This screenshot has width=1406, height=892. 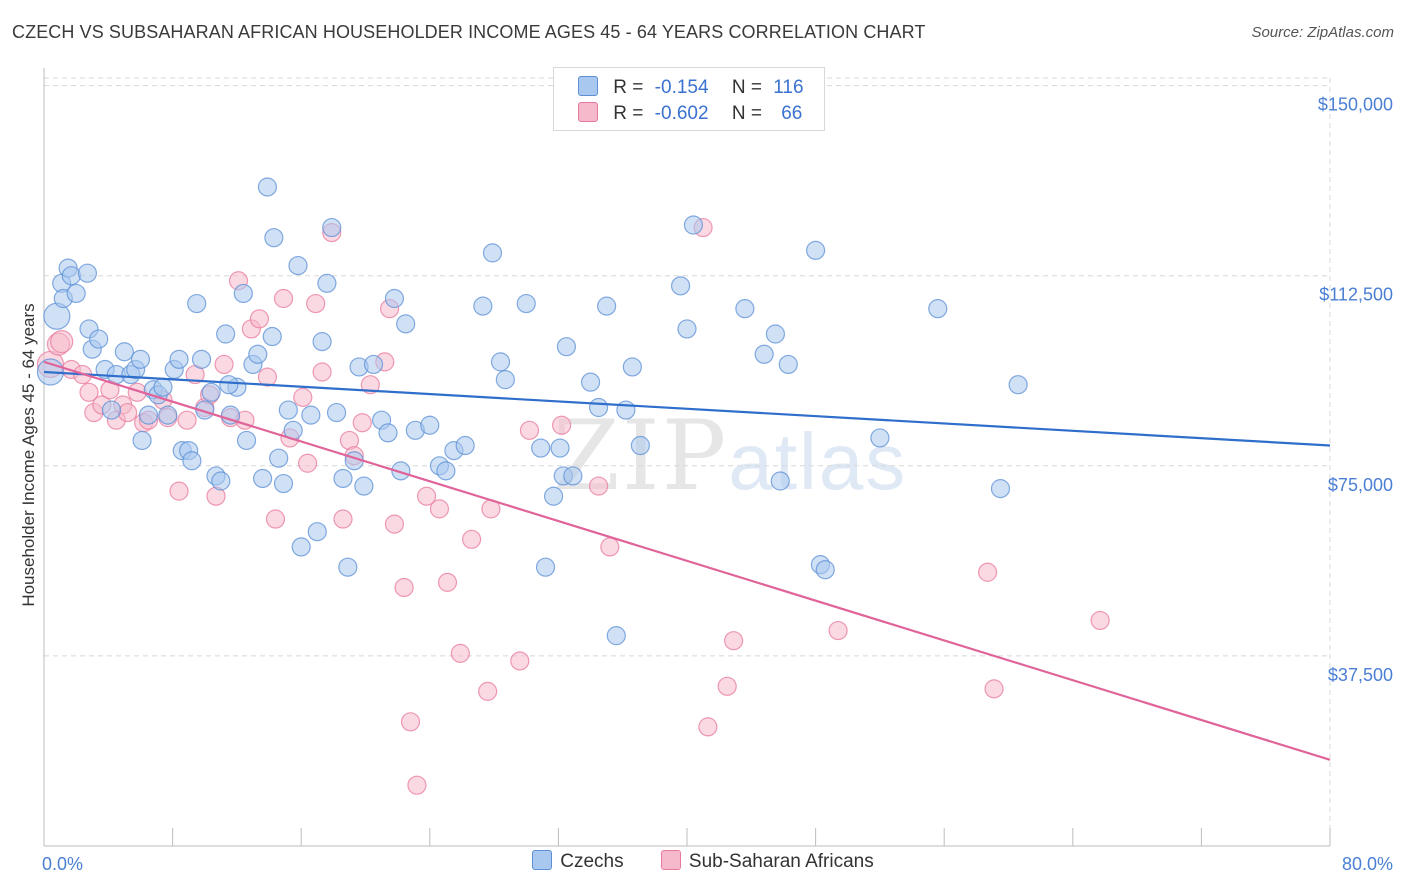 What do you see at coordinates (1360, 485) in the screenshot?
I see `y-tick-label: $75,000` at bounding box center [1360, 485].